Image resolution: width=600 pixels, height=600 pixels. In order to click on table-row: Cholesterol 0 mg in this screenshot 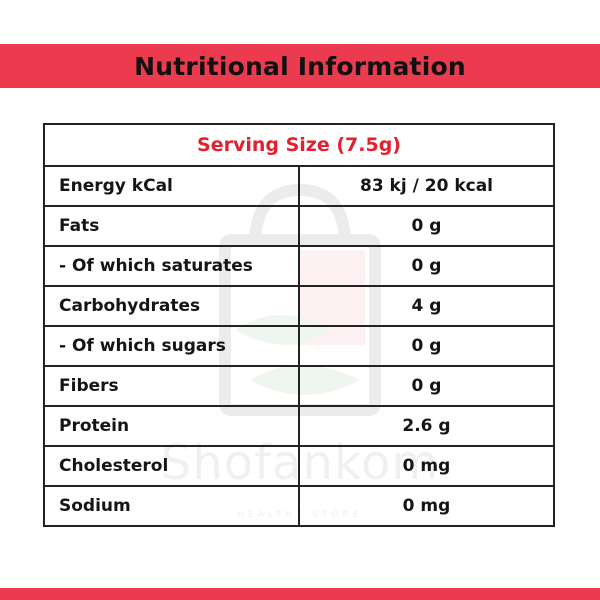, I will do `click(299, 466)`.